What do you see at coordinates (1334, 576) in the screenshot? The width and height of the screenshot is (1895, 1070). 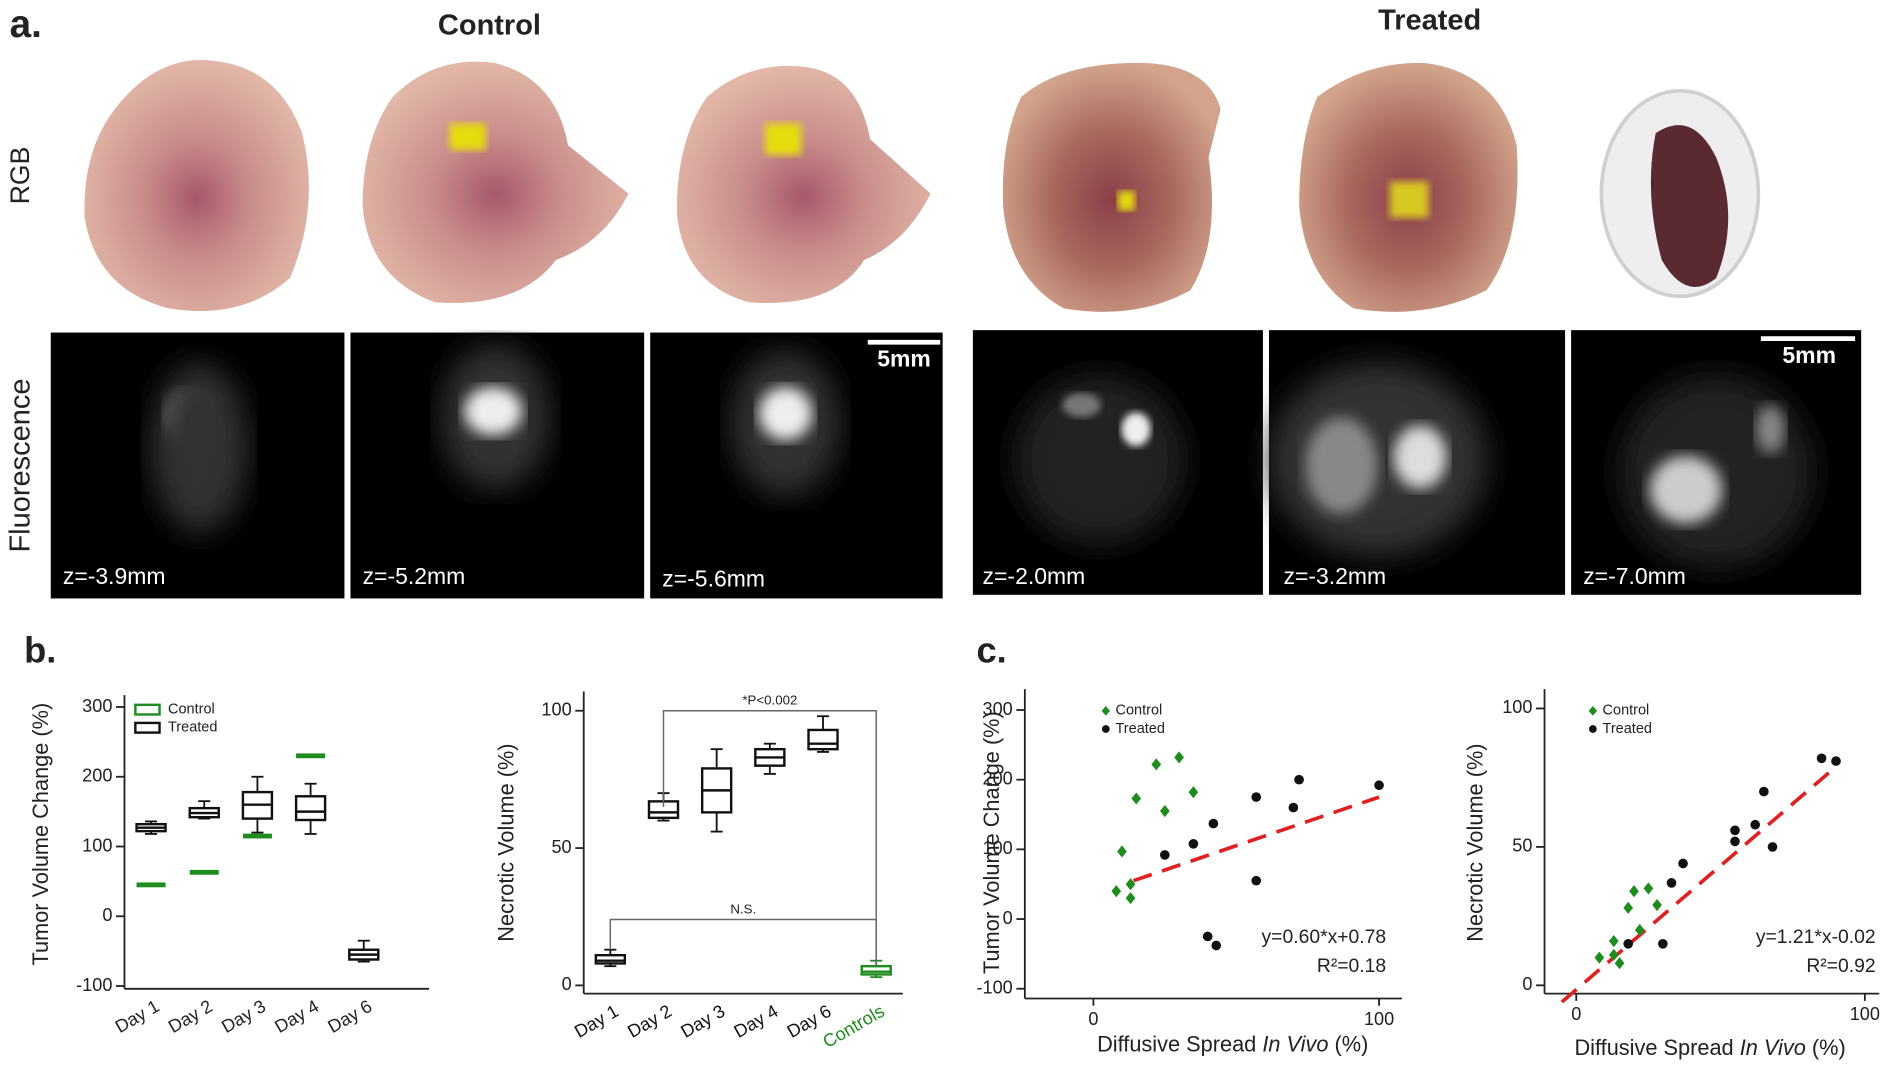 I see `depth-label: z=-3.2mm` at bounding box center [1334, 576].